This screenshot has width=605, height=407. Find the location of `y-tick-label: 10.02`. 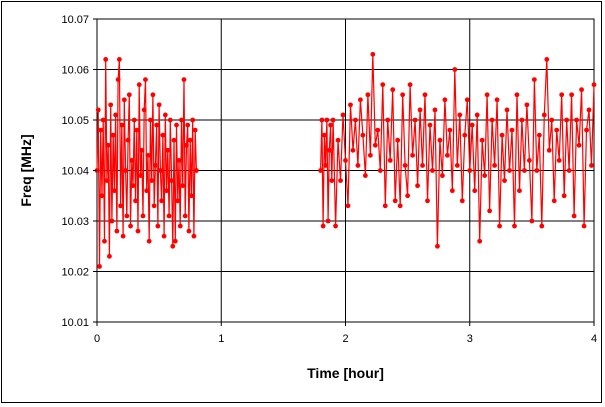

y-tick-label: 10.02 is located at coordinates (75, 273).